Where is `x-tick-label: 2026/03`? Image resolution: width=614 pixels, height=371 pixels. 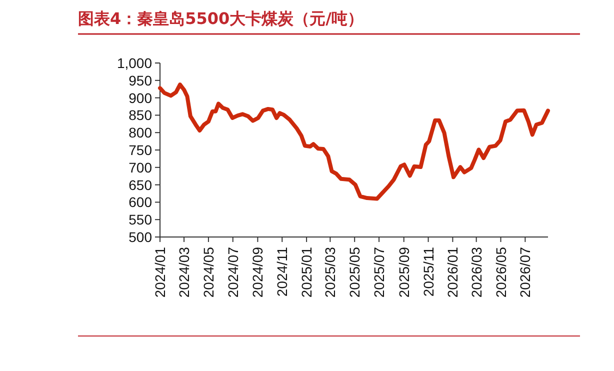 x-tick-label: 2026/03 is located at coordinates (476, 272).